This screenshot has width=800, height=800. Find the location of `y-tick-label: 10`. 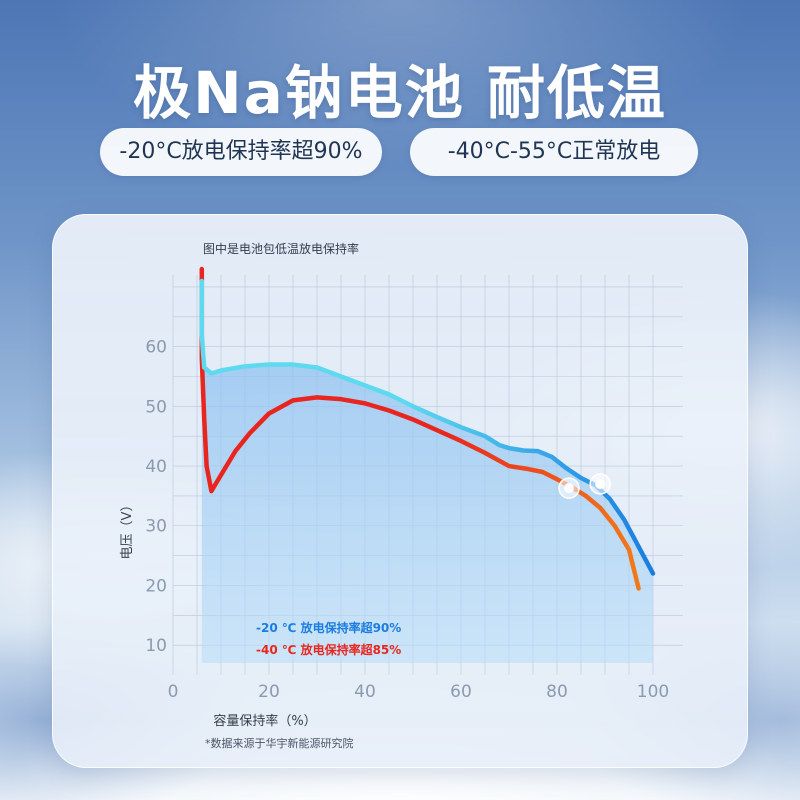

y-tick-label: 10 is located at coordinates (156, 646).